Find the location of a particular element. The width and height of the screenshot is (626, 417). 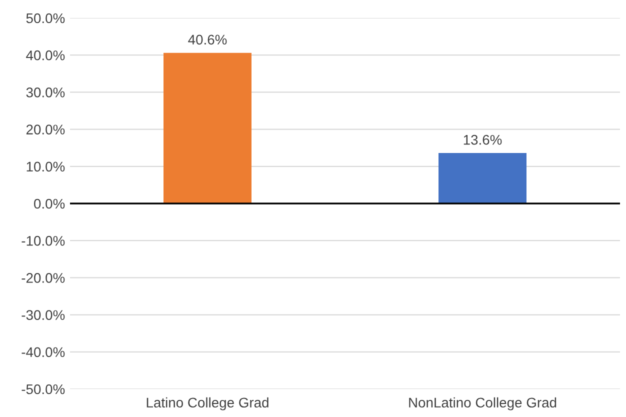

data-label: 40.6% is located at coordinates (207, 39).